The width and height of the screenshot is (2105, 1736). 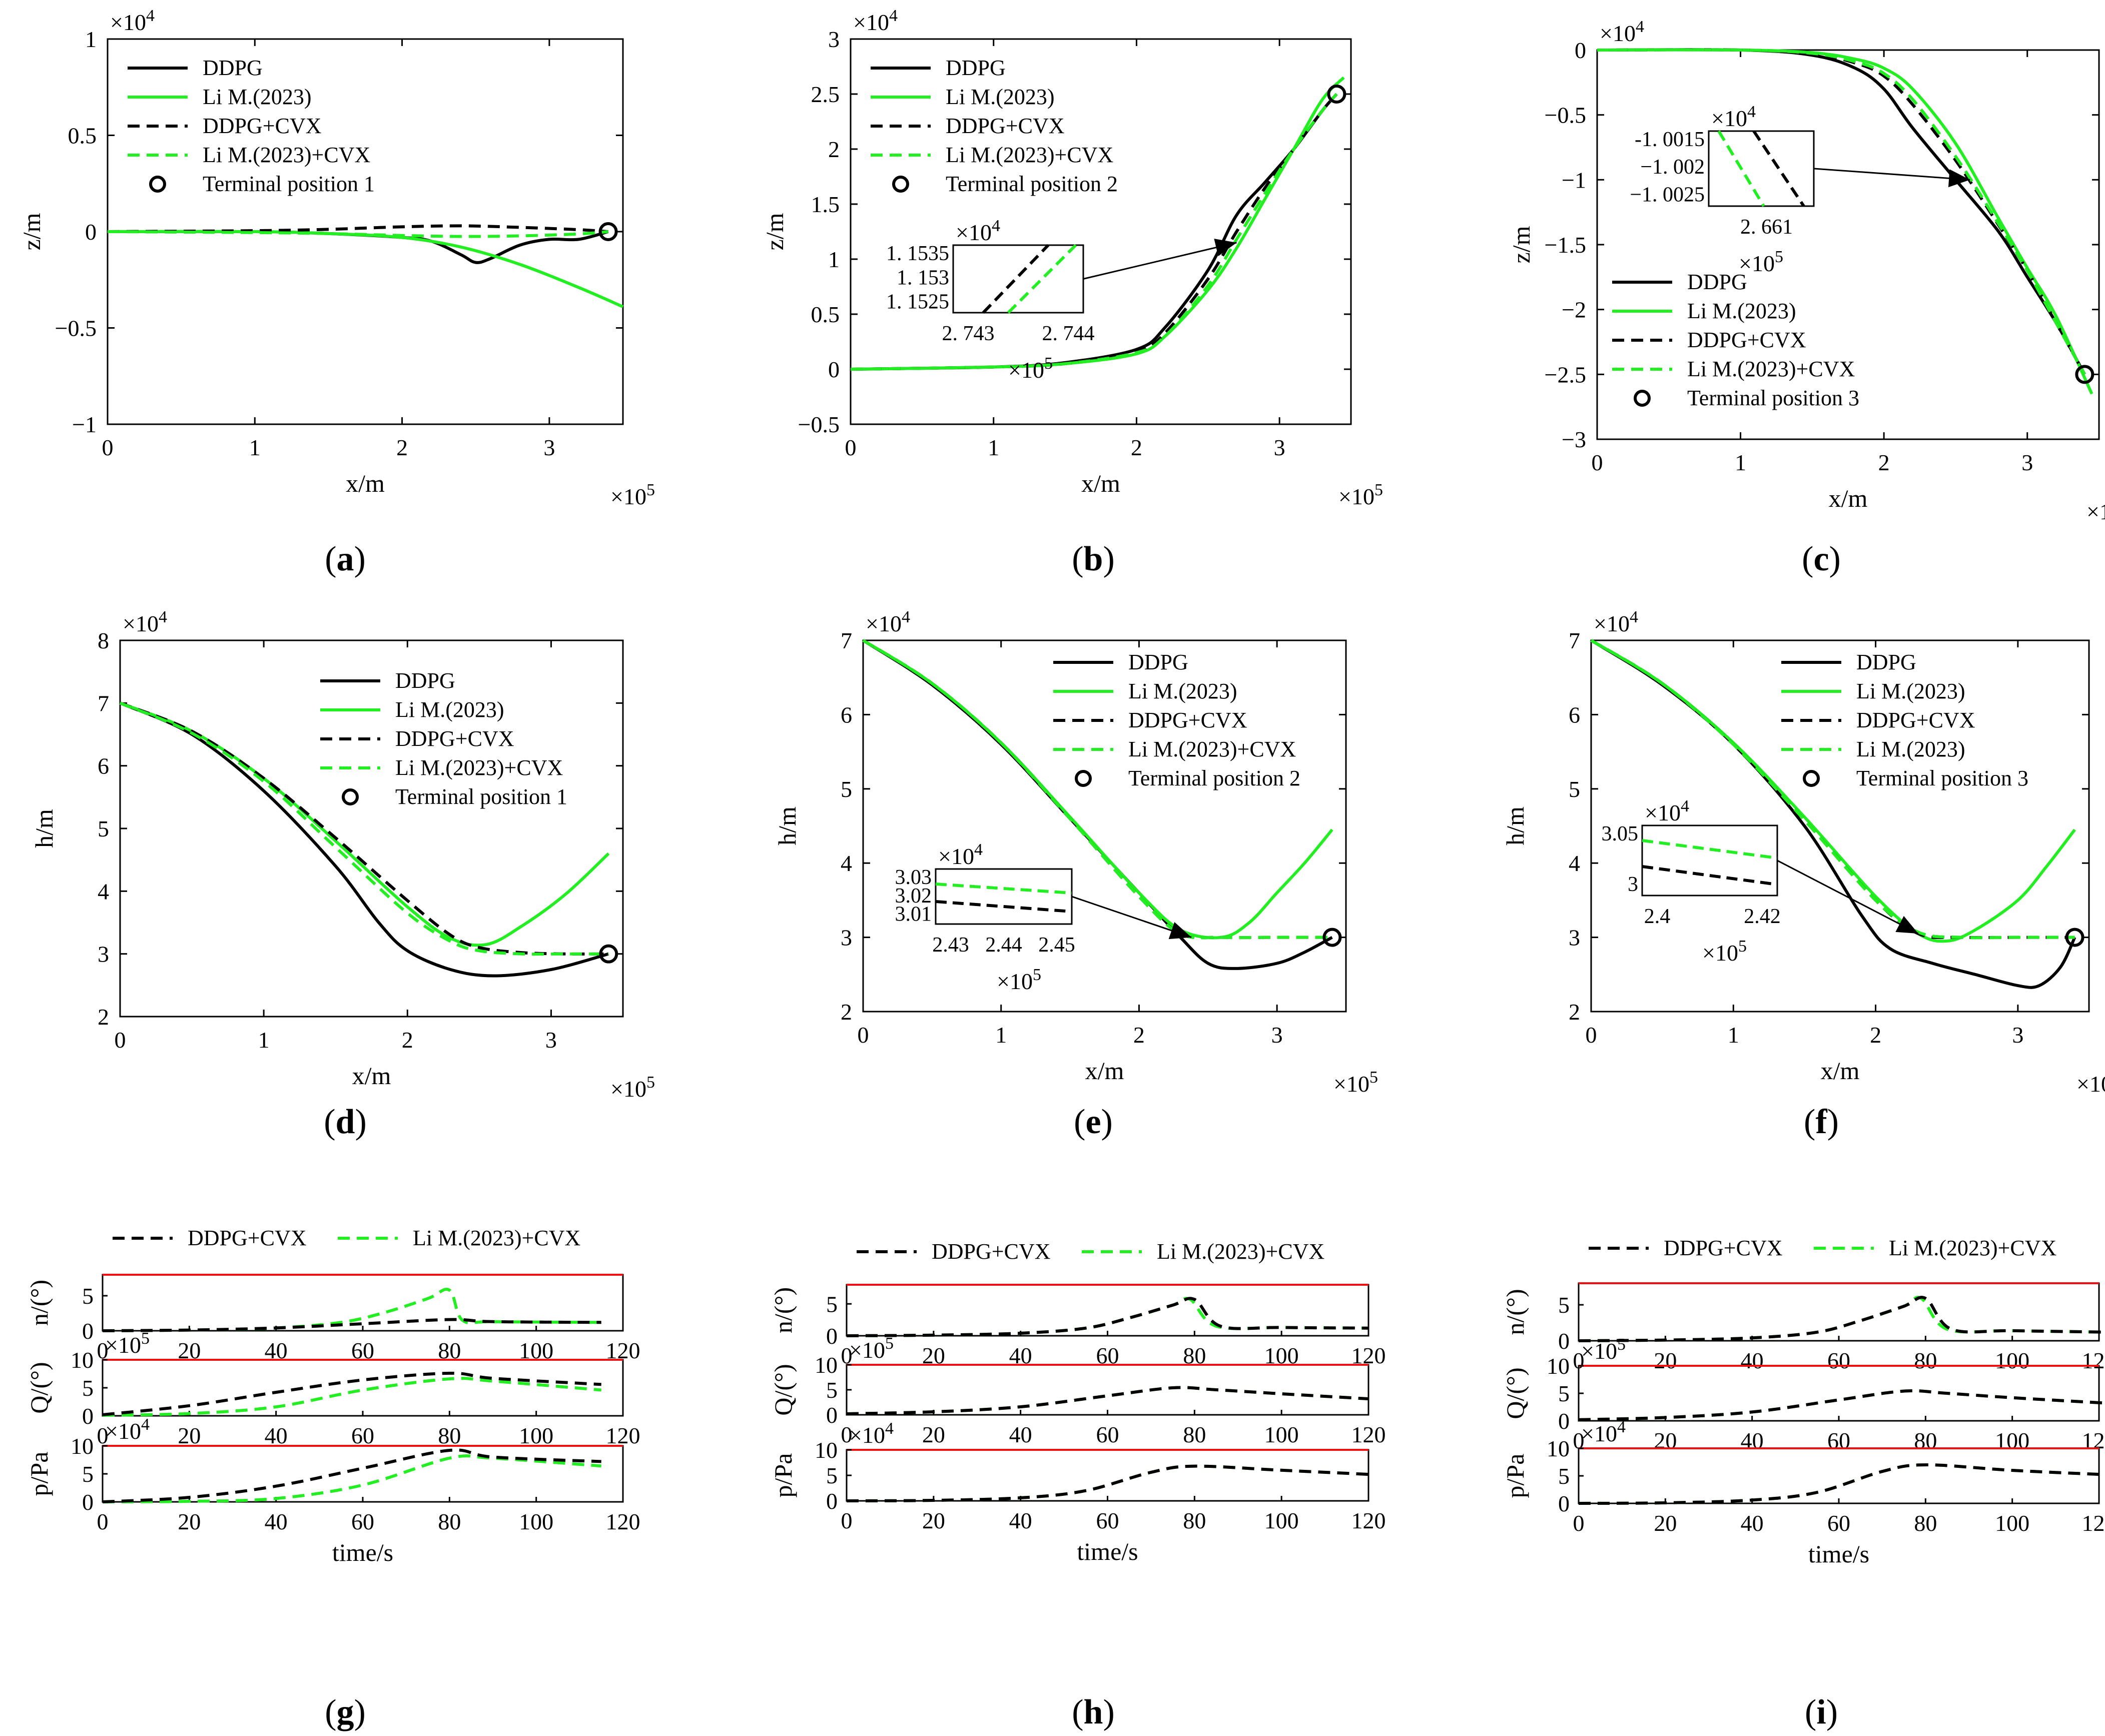 What do you see at coordinates (1093, 1122) in the screenshot?
I see `panel-label-e: (e)` at bounding box center [1093, 1122].